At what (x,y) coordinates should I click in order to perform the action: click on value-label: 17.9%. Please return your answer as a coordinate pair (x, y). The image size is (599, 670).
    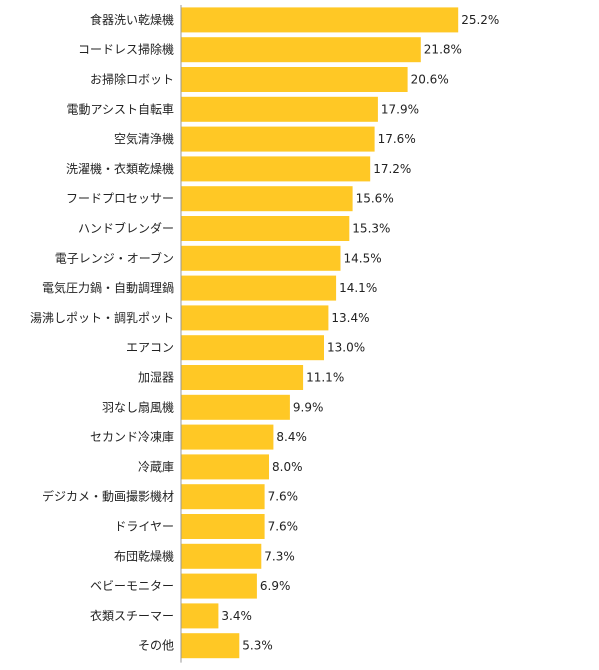
    Looking at the image, I should click on (400, 109).